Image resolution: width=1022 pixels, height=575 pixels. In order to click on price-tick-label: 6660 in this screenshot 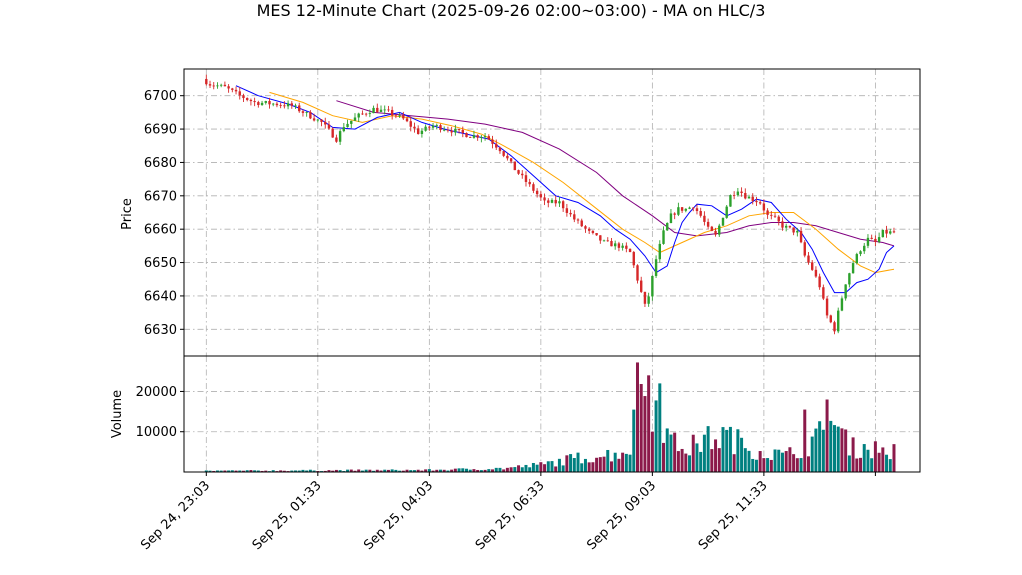, I will do `click(160, 230)`.